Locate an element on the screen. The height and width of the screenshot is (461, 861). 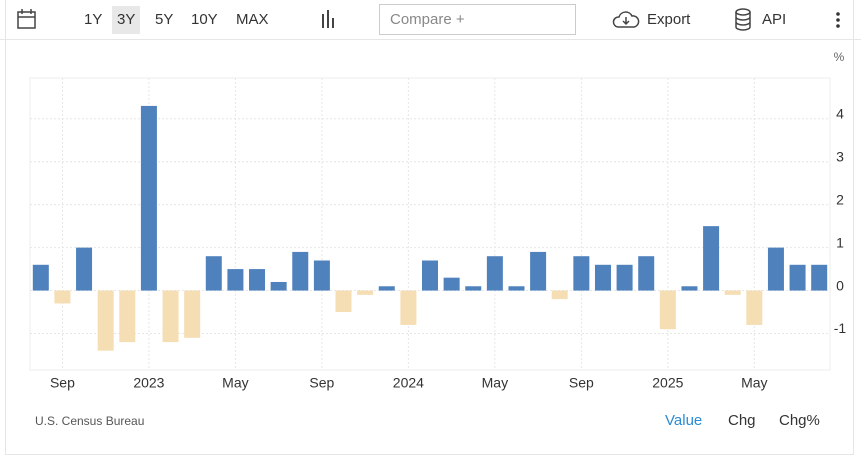
download-arrow is located at coordinates (626, 21).